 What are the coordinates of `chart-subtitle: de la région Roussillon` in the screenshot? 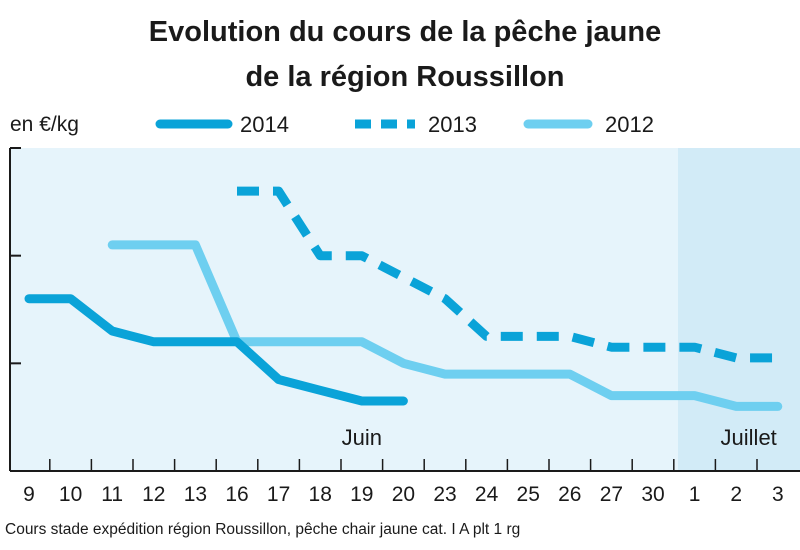 It's located at (404, 77).